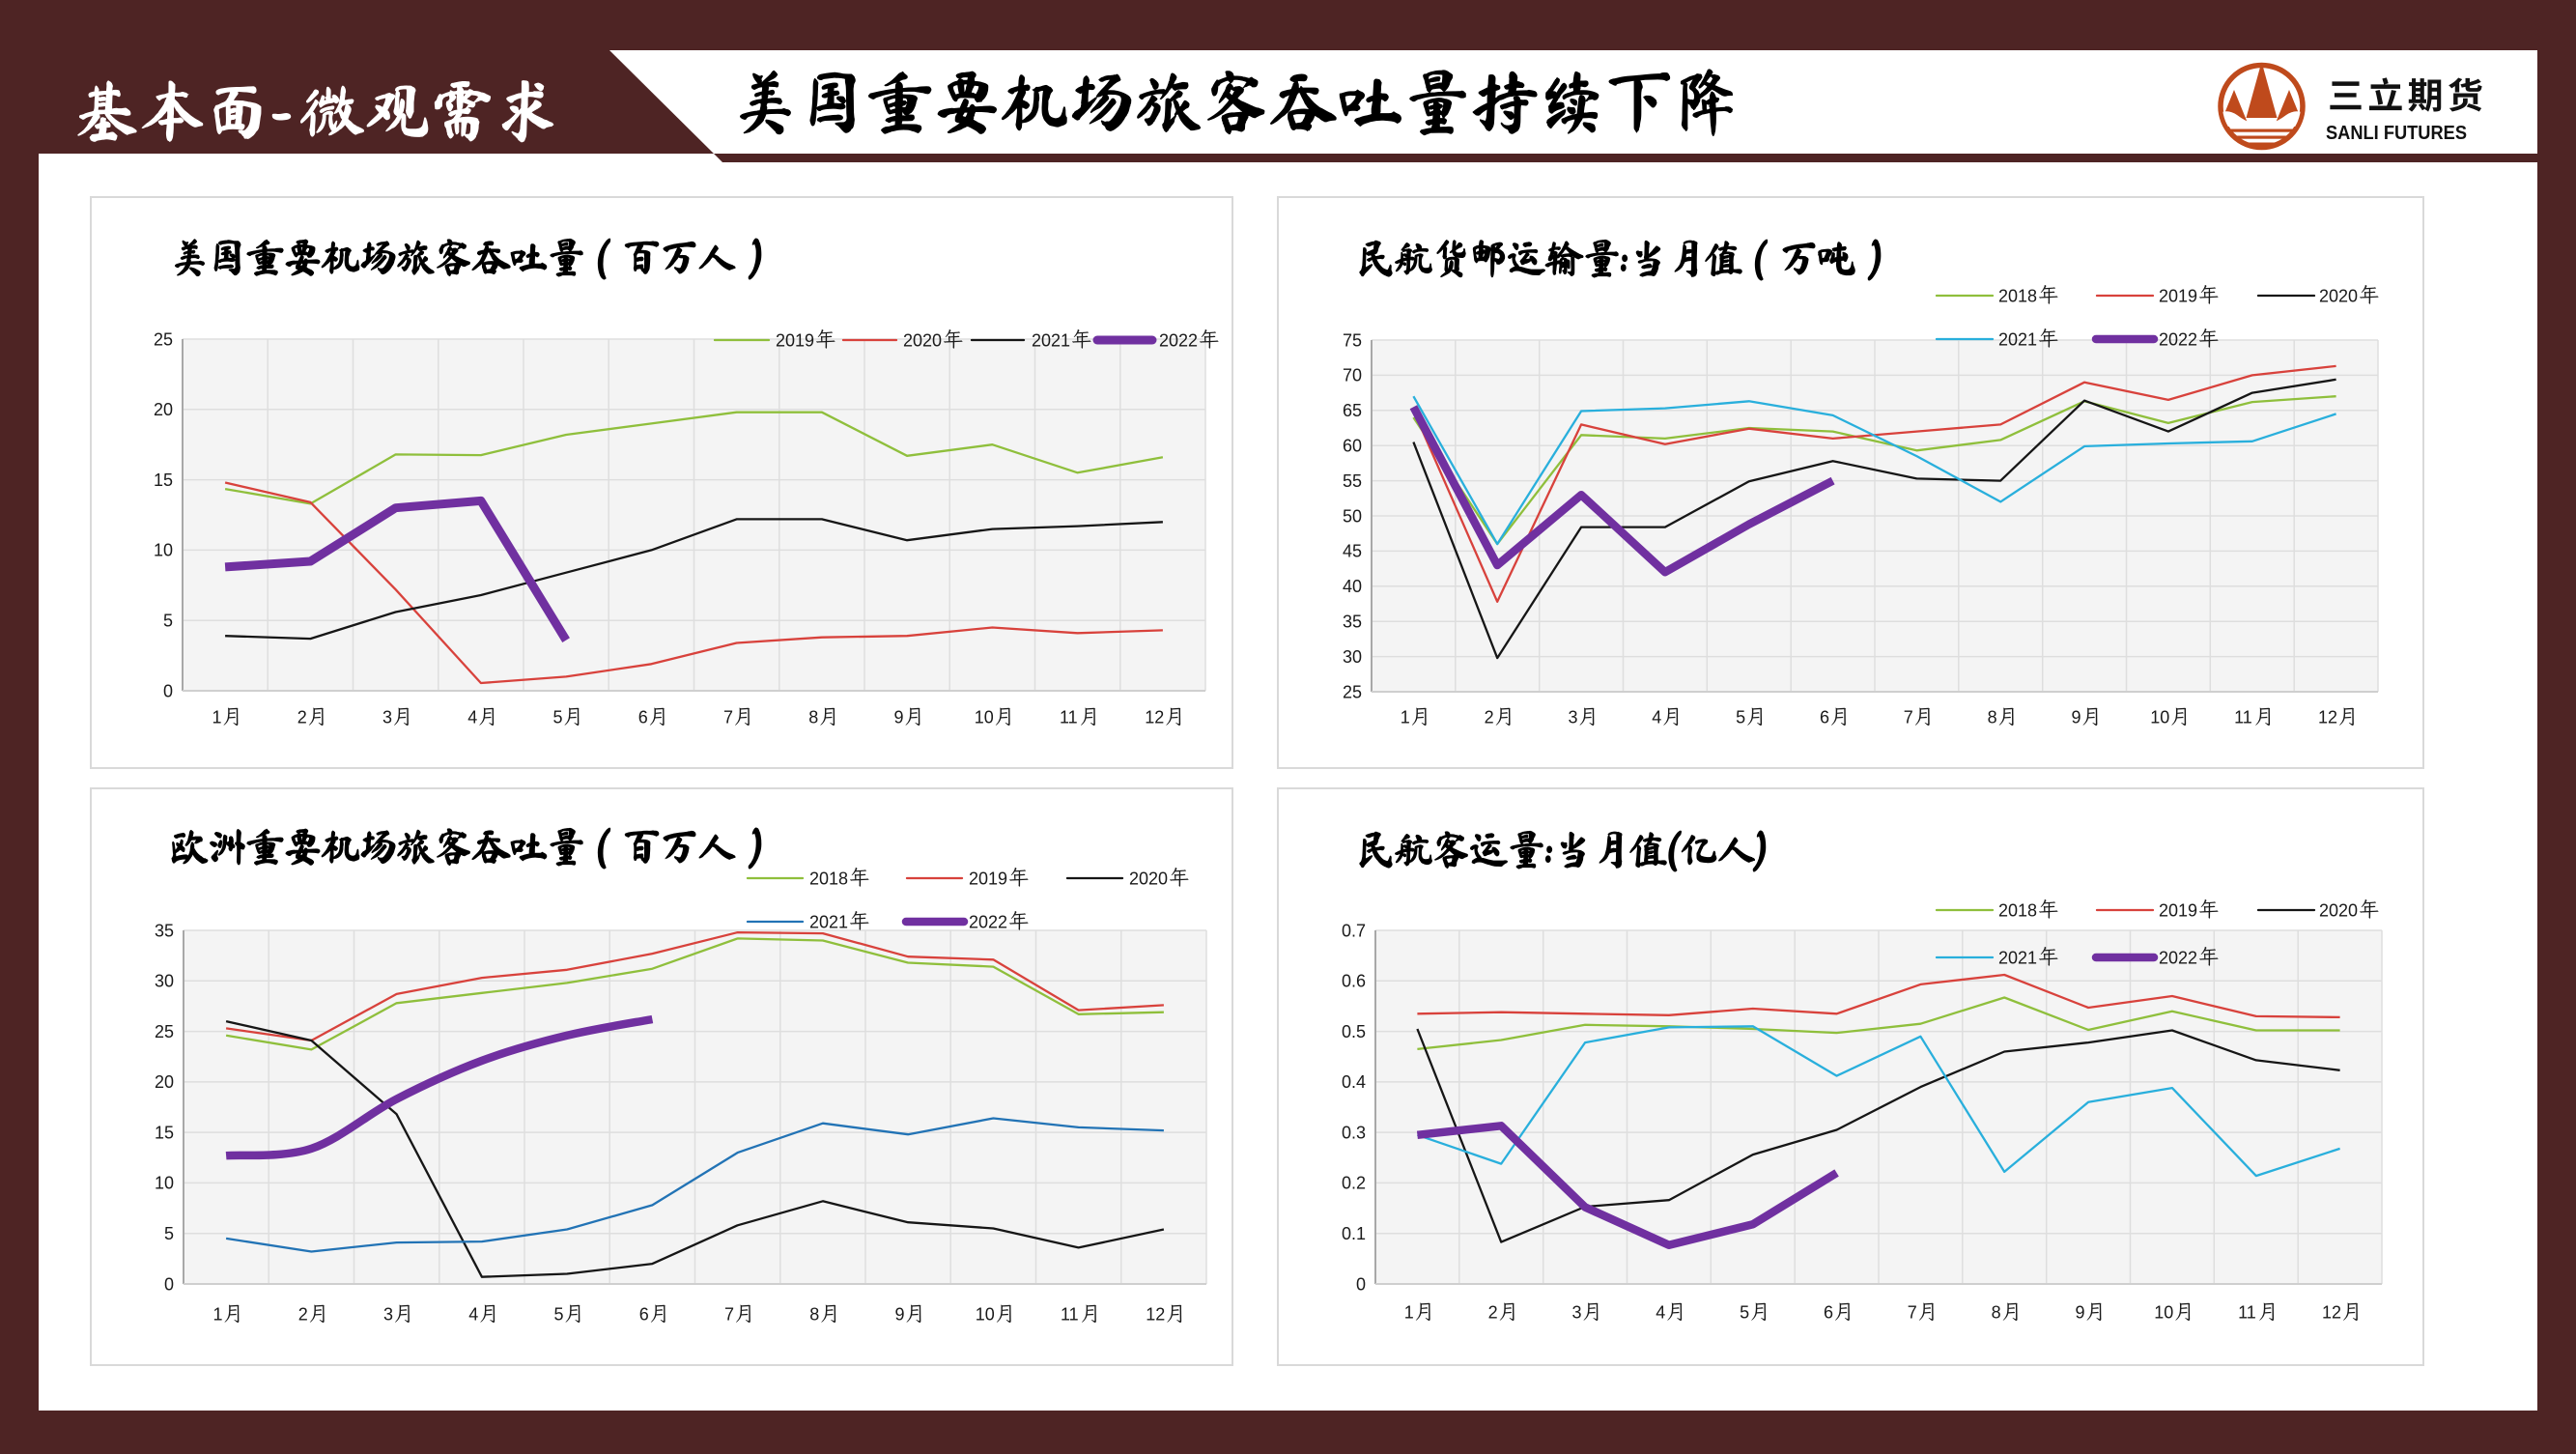  What do you see at coordinates (1352, 375) in the screenshot?
I see `svg-text: 70` at bounding box center [1352, 375].